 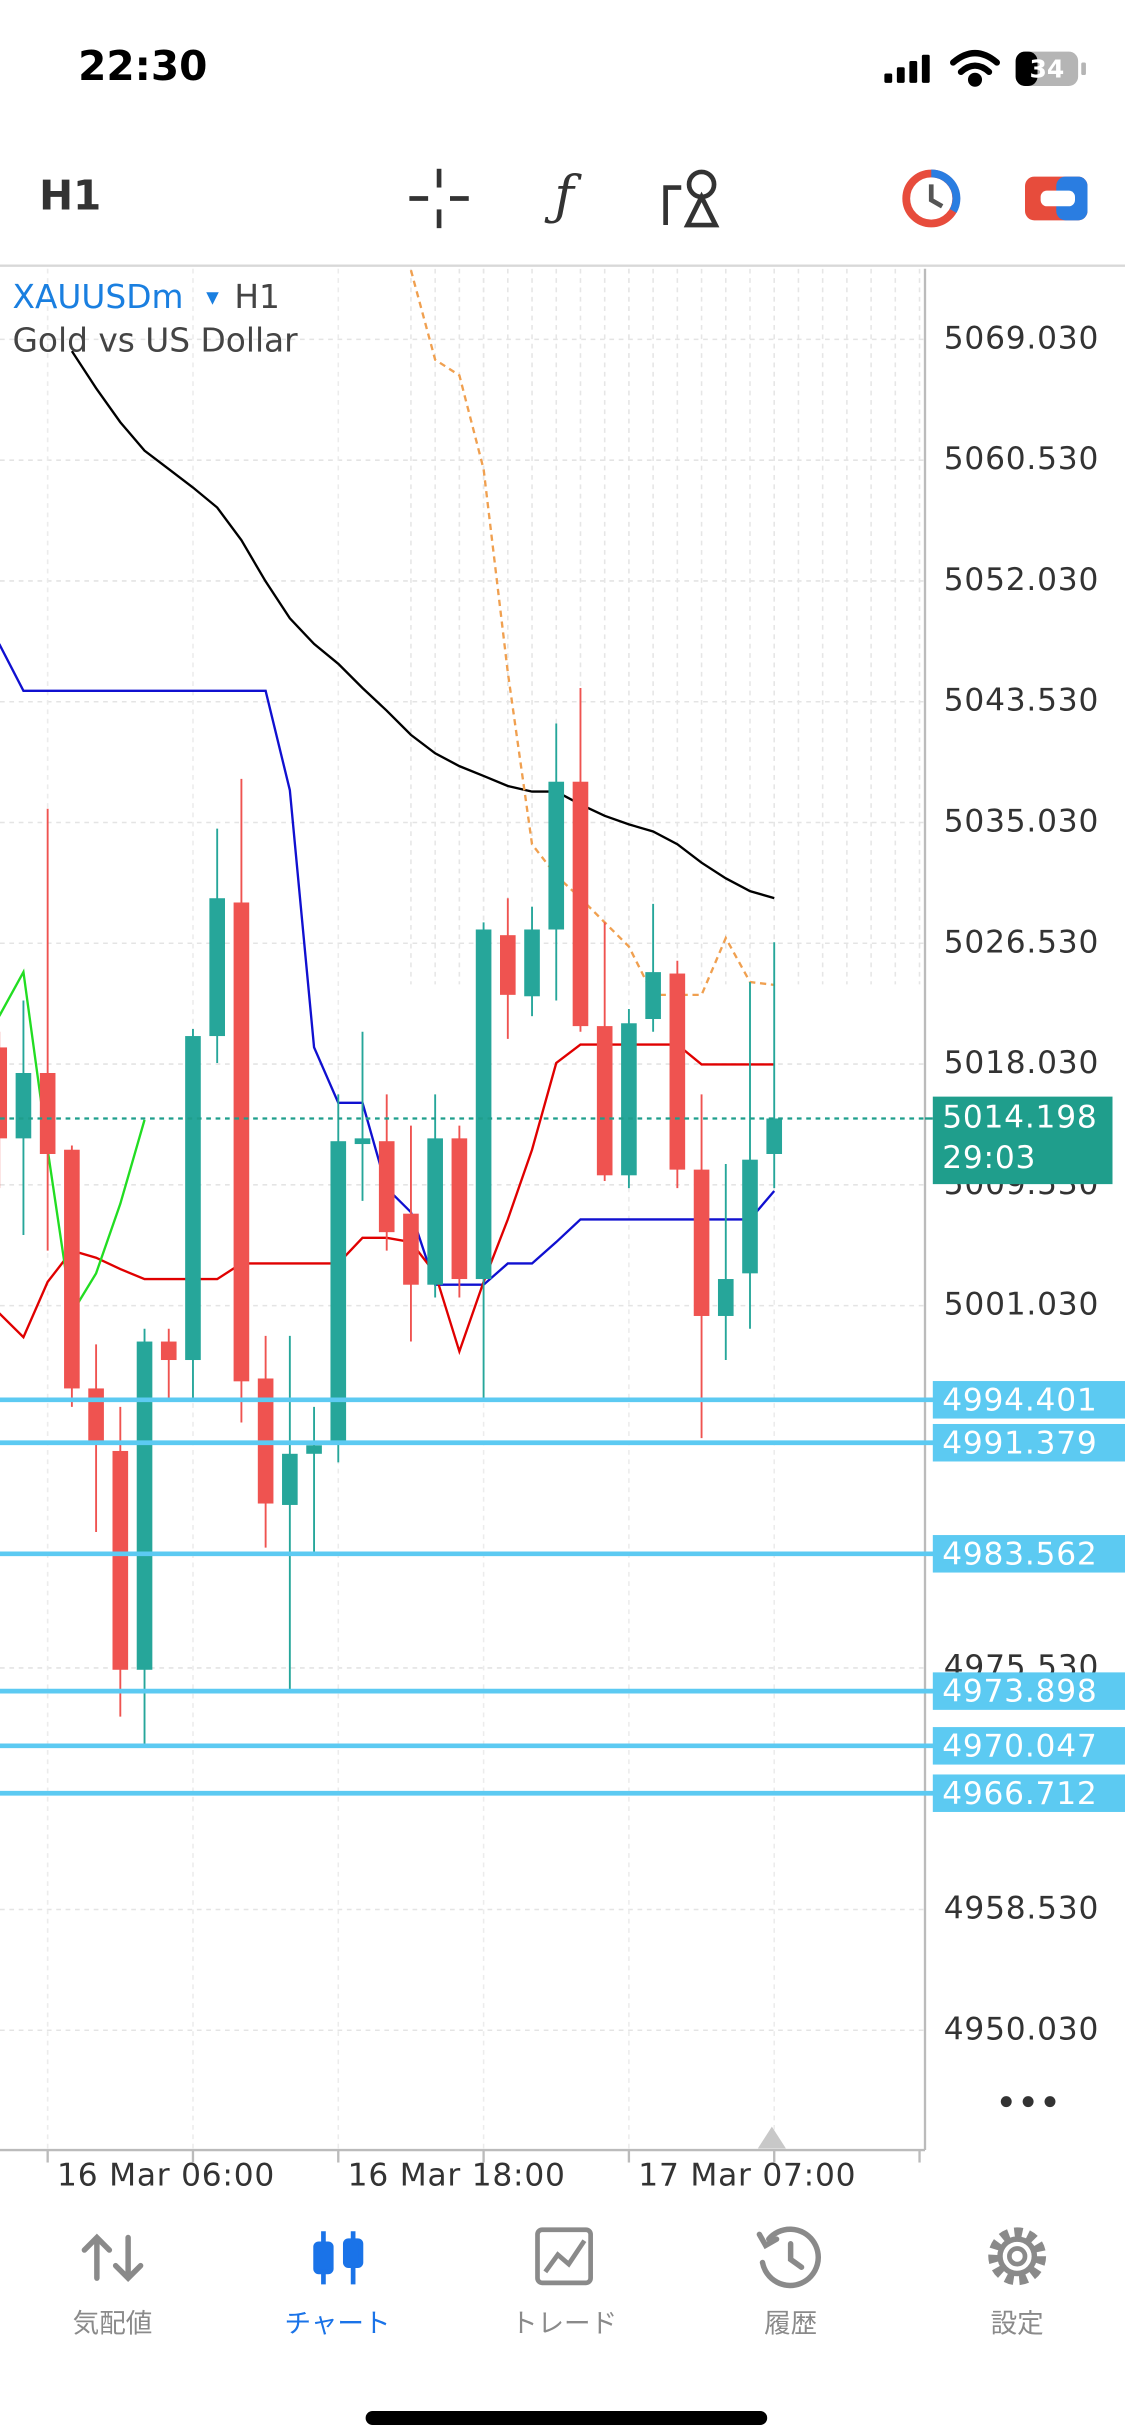 What do you see at coordinates (142, 66) in the screenshot?
I see `status-time: 22:30` at bounding box center [142, 66].